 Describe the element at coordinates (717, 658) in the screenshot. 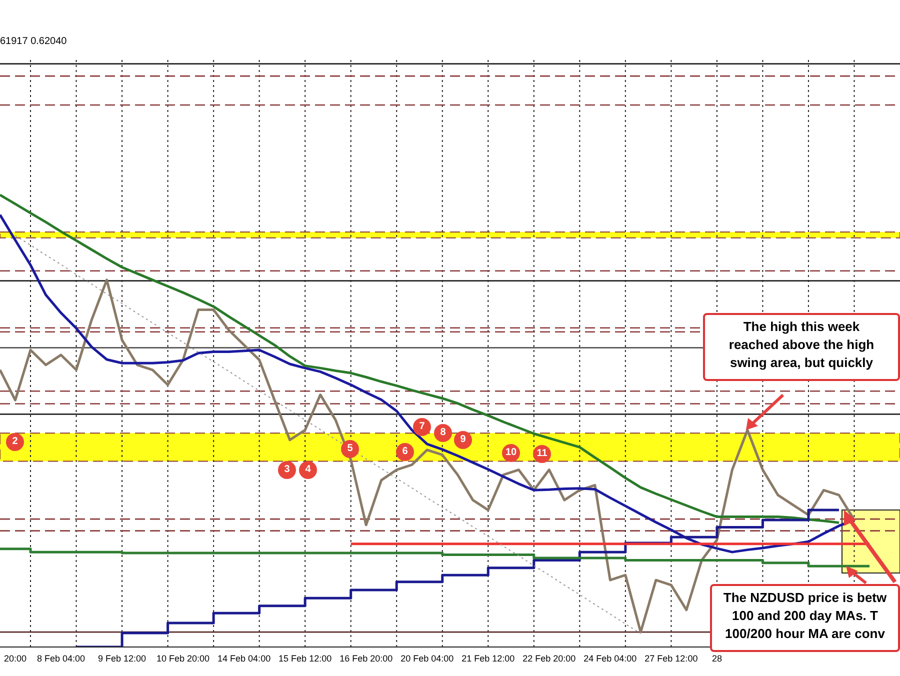

I see `x-tick-label: 28` at that location.